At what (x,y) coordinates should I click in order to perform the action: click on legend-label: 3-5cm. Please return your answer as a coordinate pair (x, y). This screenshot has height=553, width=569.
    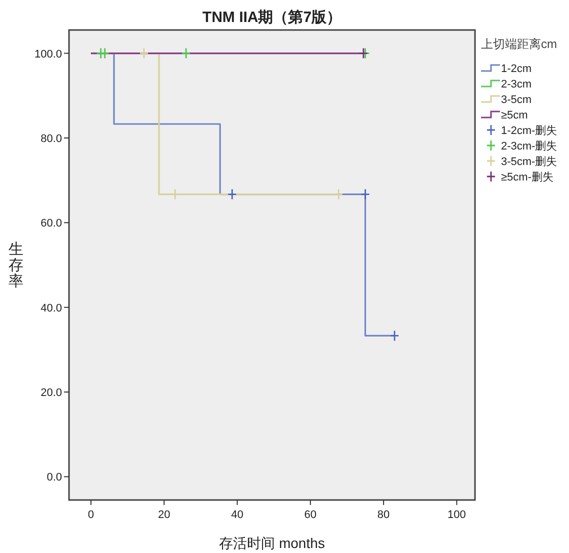
    Looking at the image, I should click on (516, 100).